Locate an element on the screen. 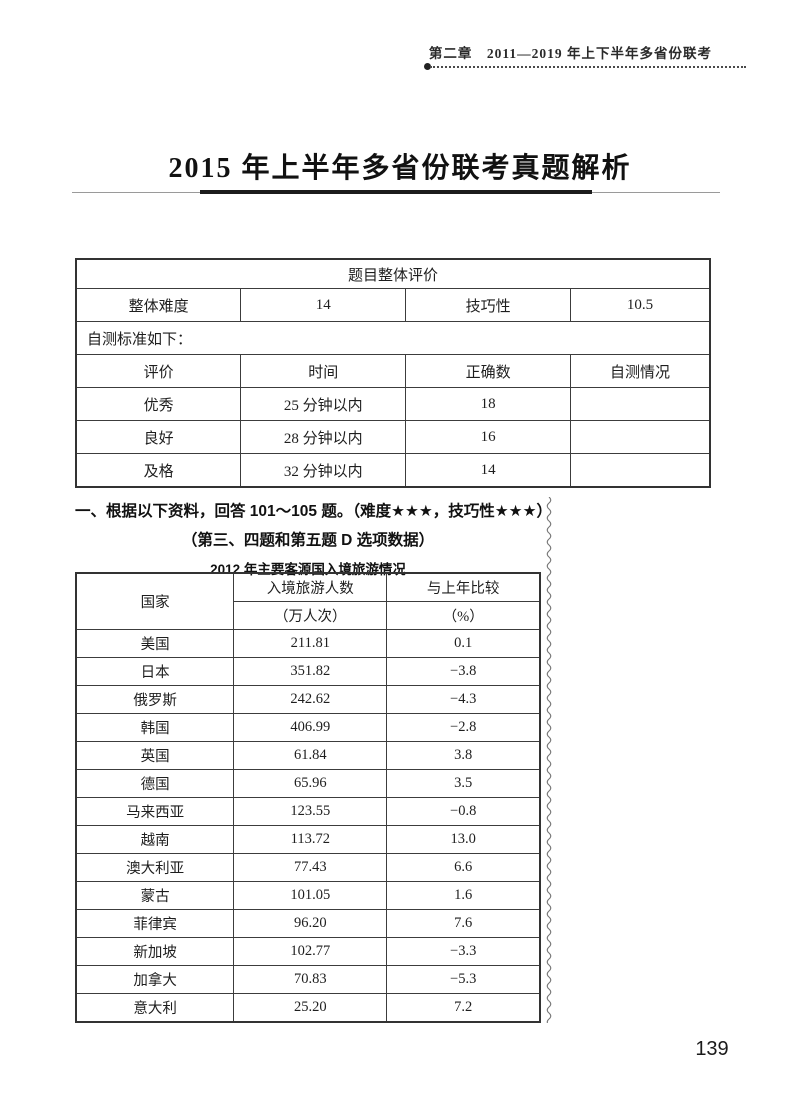  change-cell: 13.0 is located at coordinates (463, 839).